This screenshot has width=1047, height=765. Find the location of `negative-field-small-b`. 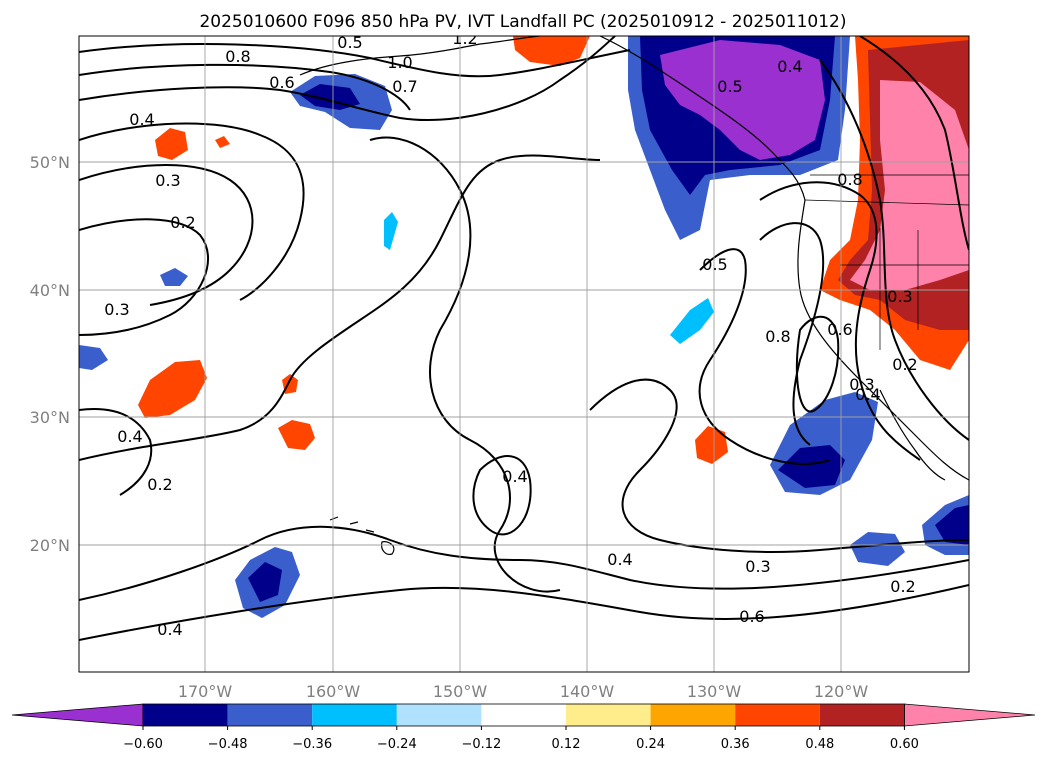

negative-field-small-b is located at coordinates (692, 321).